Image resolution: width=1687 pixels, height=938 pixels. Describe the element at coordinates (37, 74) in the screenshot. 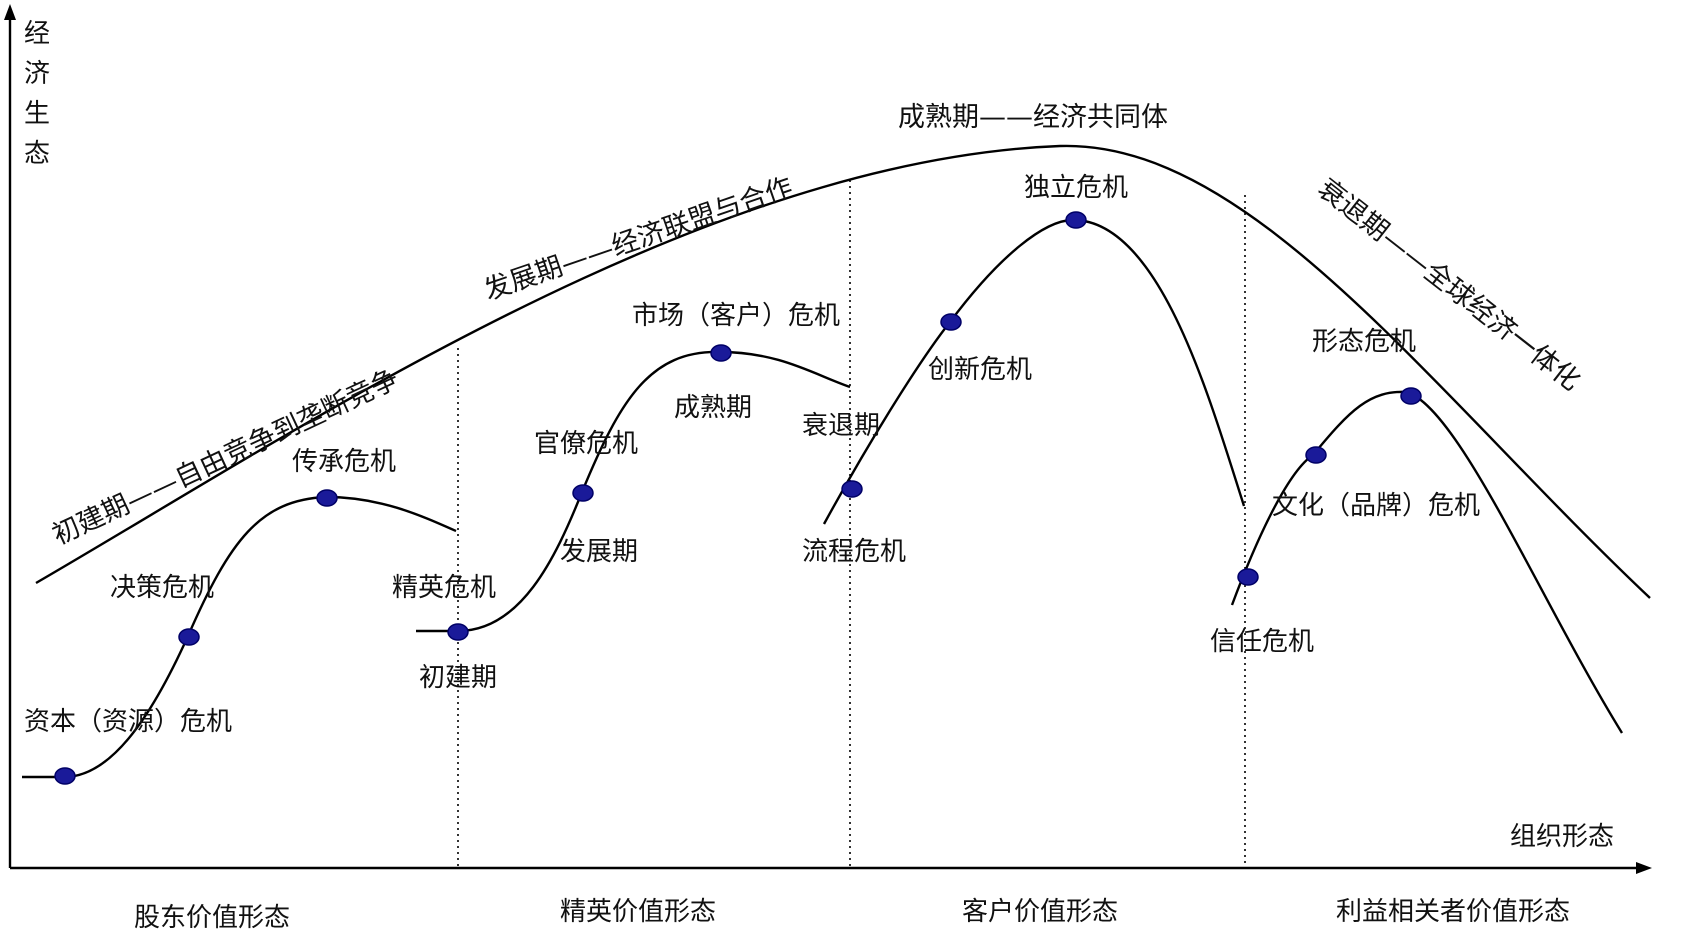

I see `y-axis-char: 济` at that location.